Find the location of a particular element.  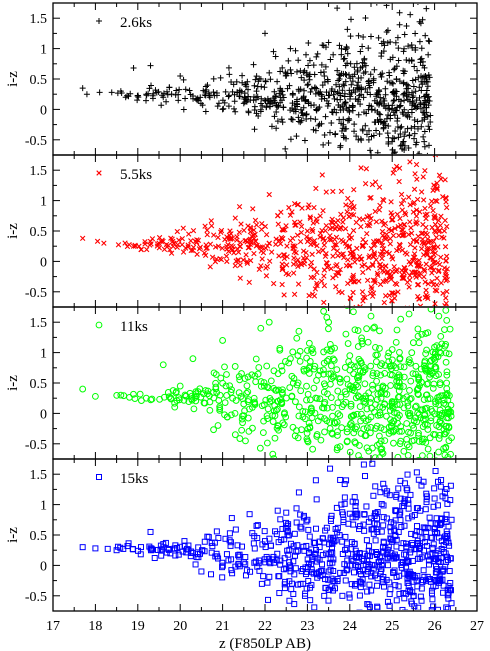

x-tick-label: 27 is located at coordinates (477, 626).